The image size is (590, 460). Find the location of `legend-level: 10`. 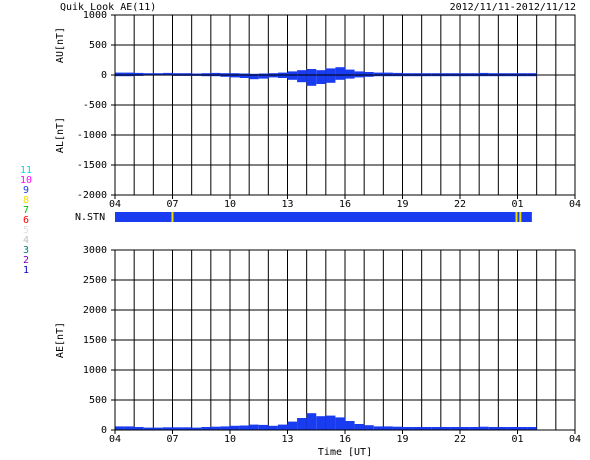

legend-level: 10 is located at coordinates (26, 180).